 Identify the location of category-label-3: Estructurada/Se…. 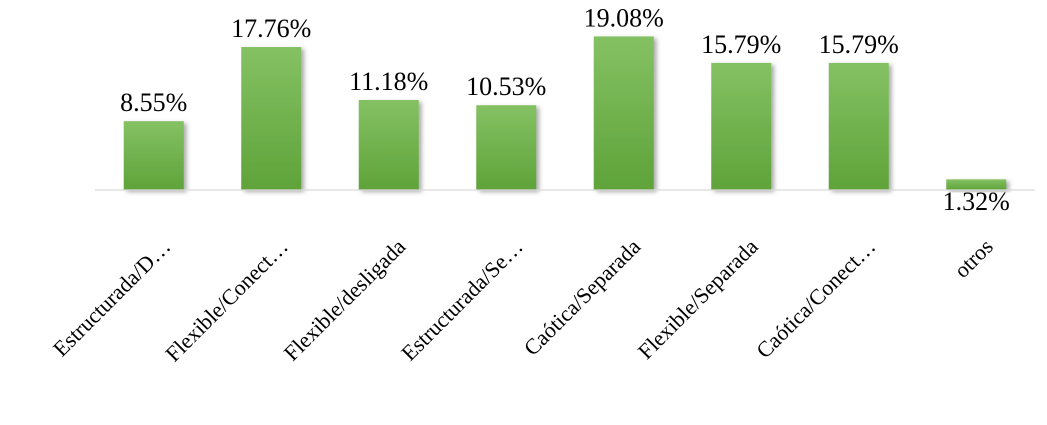
(462, 300).